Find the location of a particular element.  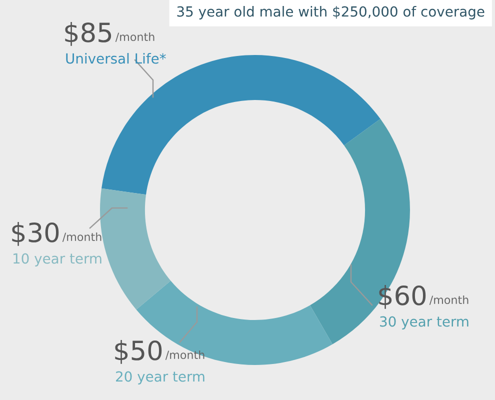

data-label: $30/month is located at coordinates (57, 234).